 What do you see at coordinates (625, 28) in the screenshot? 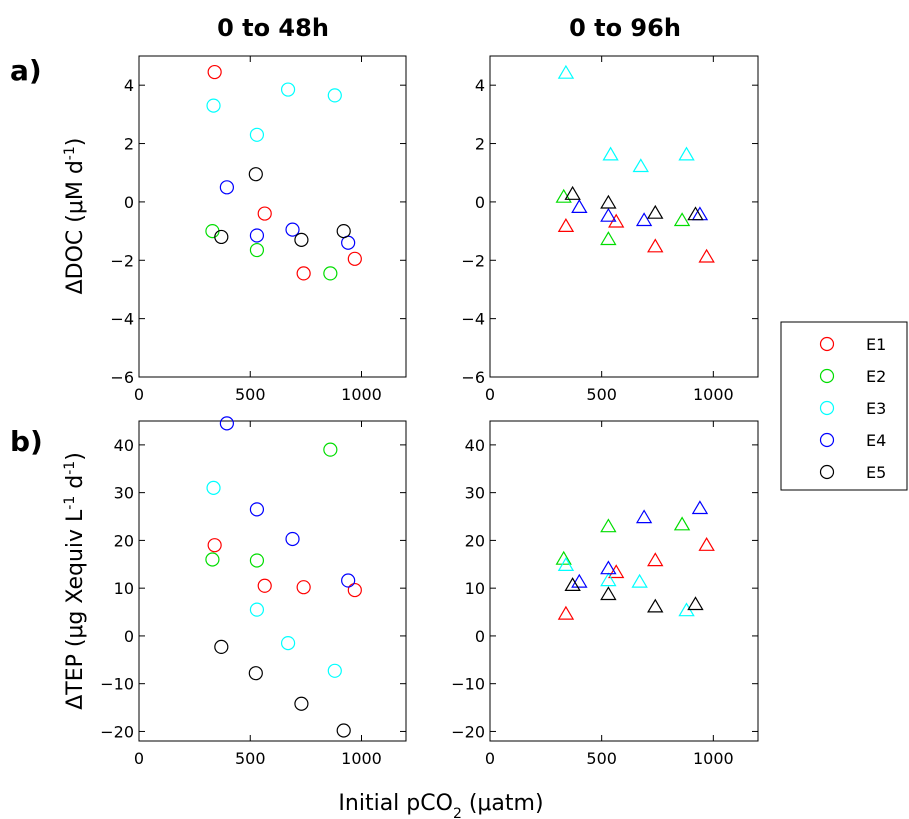
I see `col-title-96h: 0 to 96h` at bounding box center [625, 28].